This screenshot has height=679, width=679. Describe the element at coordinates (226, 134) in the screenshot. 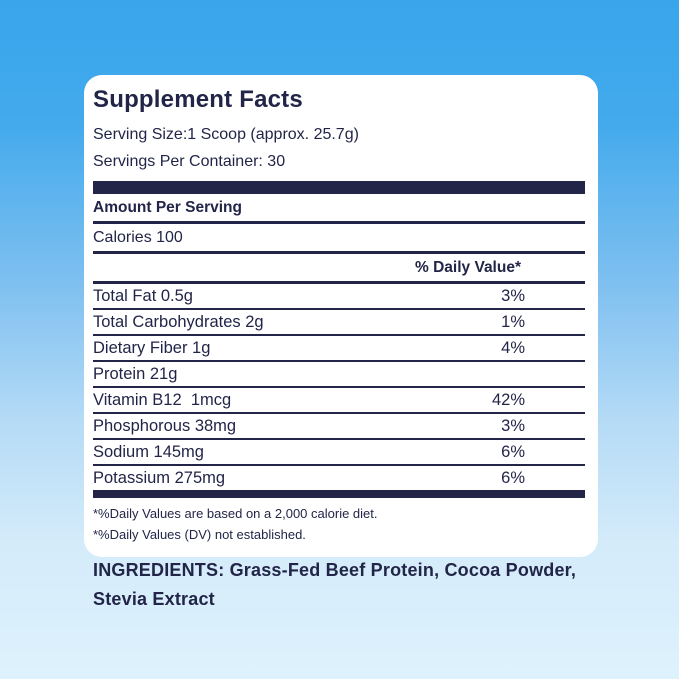

I see `serving-size-text: Serving Size:1 Scoop (approx. 25.7g)` at that location.